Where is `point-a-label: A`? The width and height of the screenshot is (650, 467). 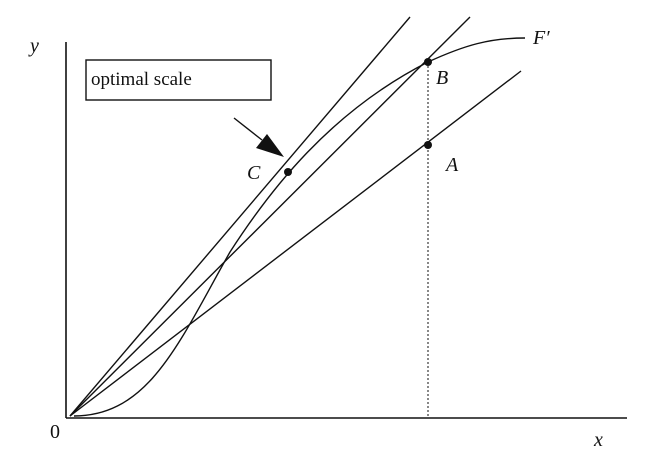
point-a-label: A is located at coordinates (451, 165).